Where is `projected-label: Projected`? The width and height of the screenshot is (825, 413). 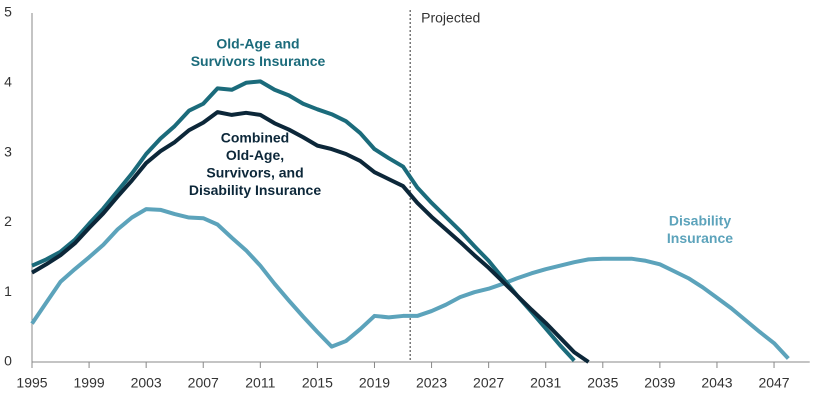
projected-label: Projected is located at coordinates (450, 18).